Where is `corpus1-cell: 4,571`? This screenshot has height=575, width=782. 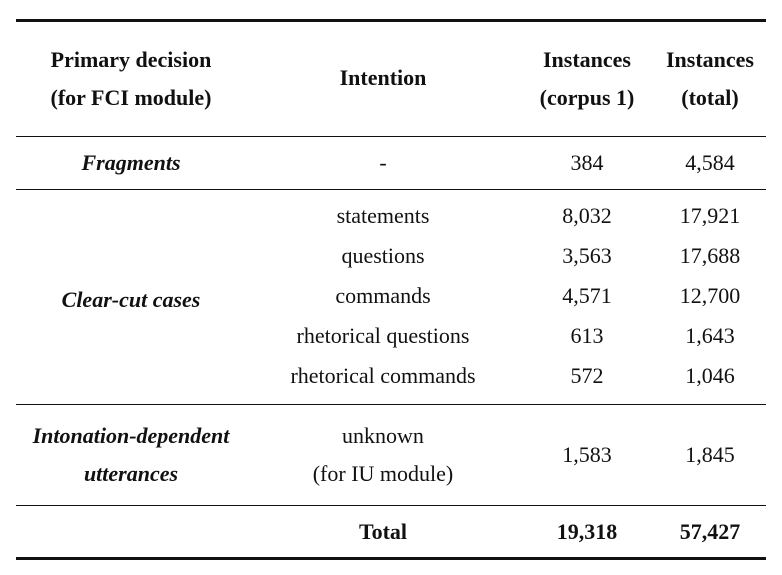 corpus1-cell: 4,571 is located at coordinates (587, 295).